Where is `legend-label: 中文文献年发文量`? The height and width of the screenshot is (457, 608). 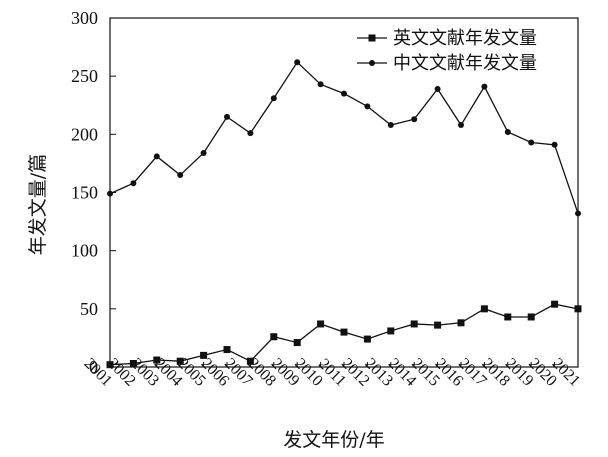 legend-label: 中文文献年发文量 is located at coordinates (465, 63).